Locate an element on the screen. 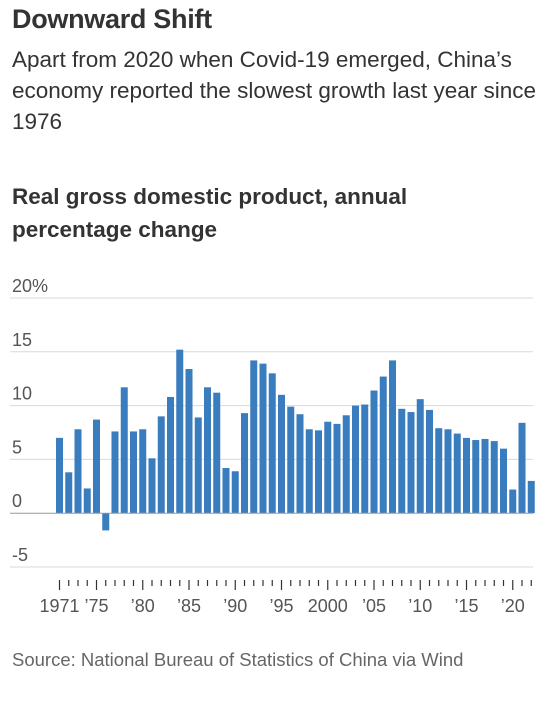  y-axis-labels: -5 0 5 10 15 20% is located at coordinates (30, 420).